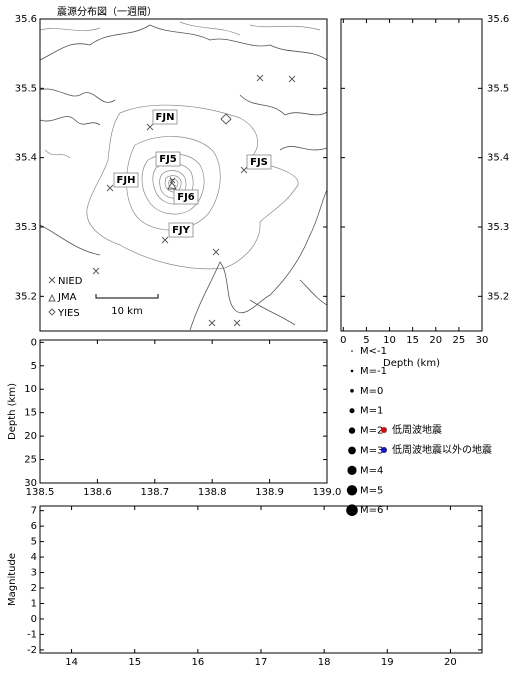 The height and width of the screenshot is (700, 520). I want to click on y-tick-label: -1, so click(32, 634).